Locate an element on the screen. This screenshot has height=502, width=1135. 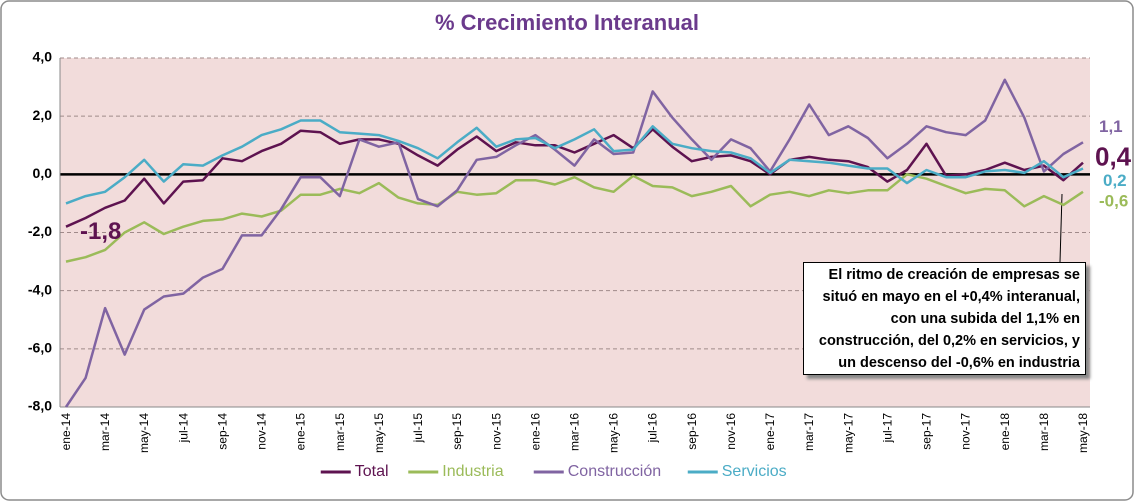
legend-label: Servicios is located at coordinates (754, 471).